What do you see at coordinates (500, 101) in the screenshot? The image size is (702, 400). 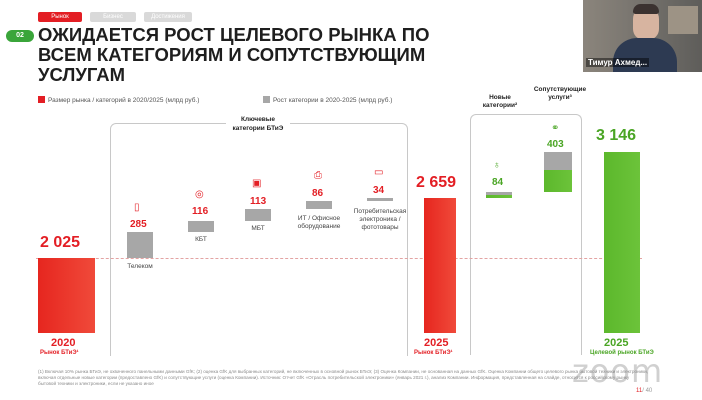 I see `new-categories-label: Новые категории²` at bounding box center [500, 101].